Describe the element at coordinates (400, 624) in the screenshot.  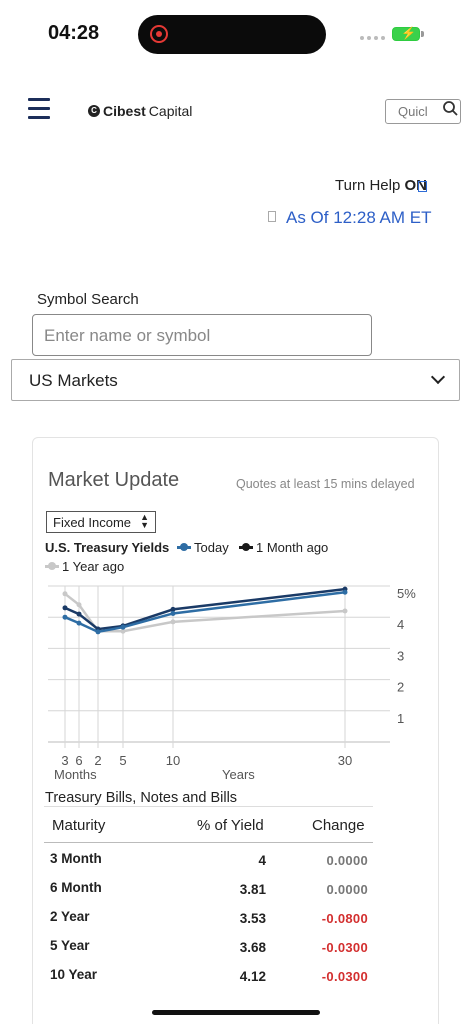
I see `y-tick-label: 4` at that location.